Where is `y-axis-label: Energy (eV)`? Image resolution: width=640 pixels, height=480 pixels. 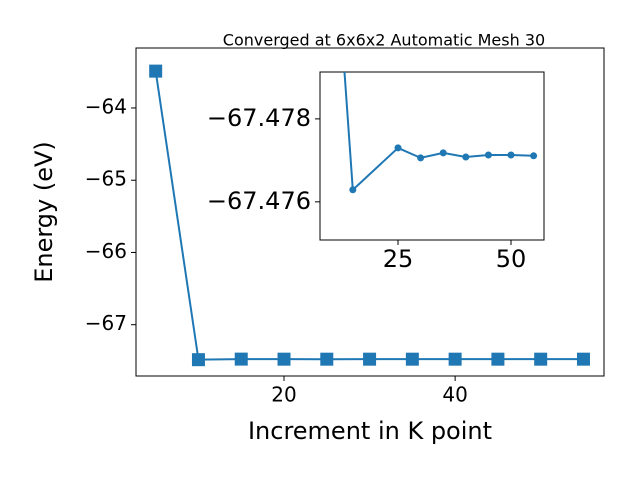 y-axis-label: Energy (eV) is located at coordinates (44, 212).